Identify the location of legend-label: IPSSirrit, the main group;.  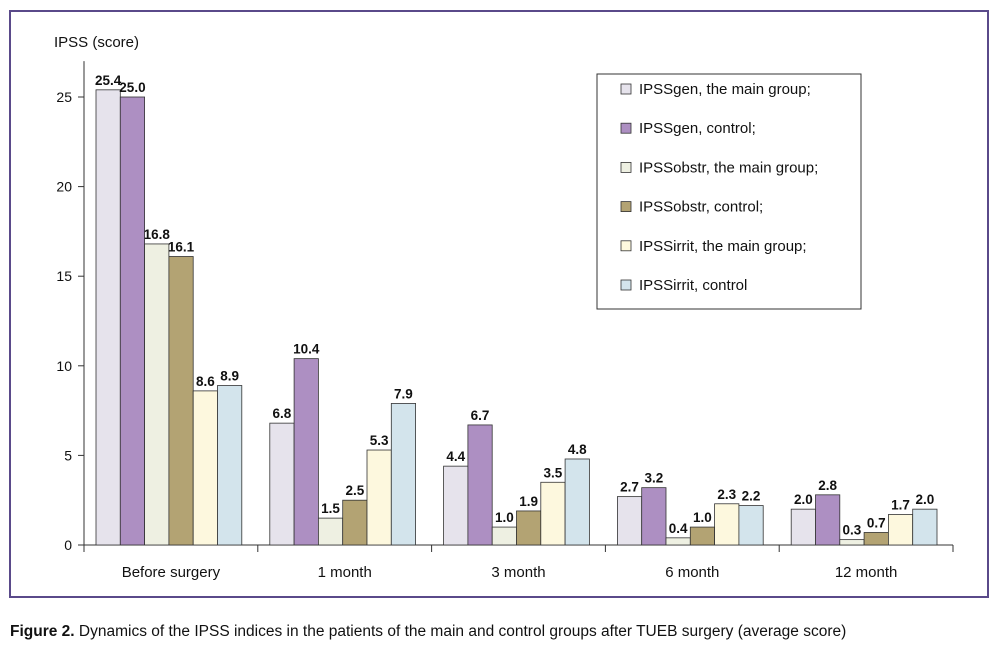
(723, 246).